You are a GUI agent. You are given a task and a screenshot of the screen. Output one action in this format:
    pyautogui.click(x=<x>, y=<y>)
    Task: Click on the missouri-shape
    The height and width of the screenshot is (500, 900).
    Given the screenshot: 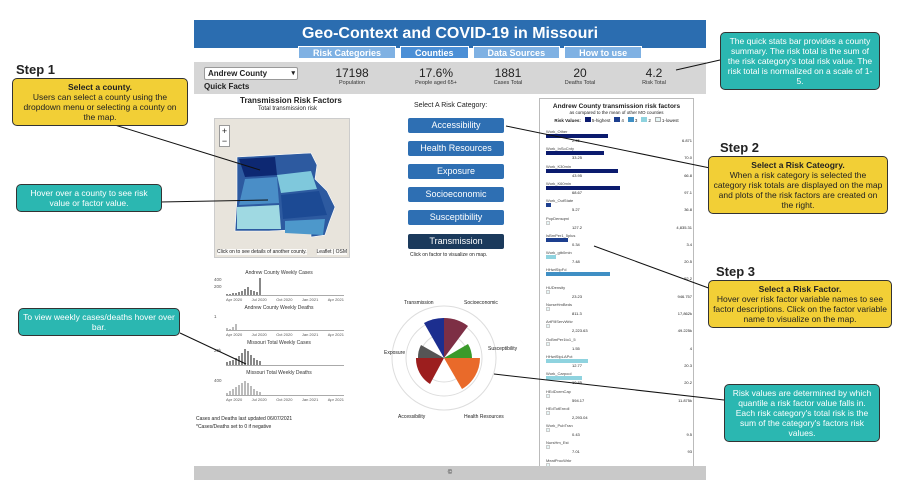 What is the action you would take?
    pyautogui.click(x=282, y=188)
    